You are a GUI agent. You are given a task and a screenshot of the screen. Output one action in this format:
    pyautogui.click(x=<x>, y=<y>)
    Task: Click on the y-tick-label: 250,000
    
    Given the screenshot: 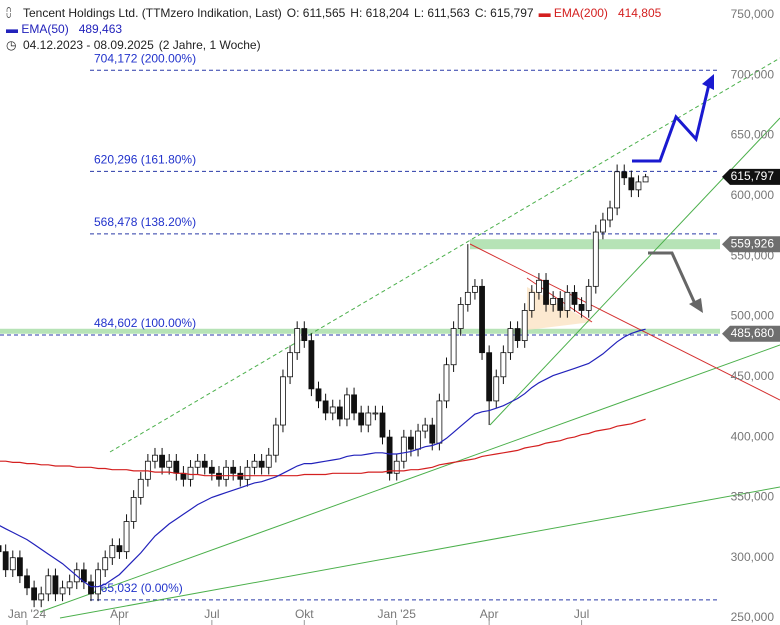 What is the action you would take?
    pyautogui.click(x=753, y=617)
    